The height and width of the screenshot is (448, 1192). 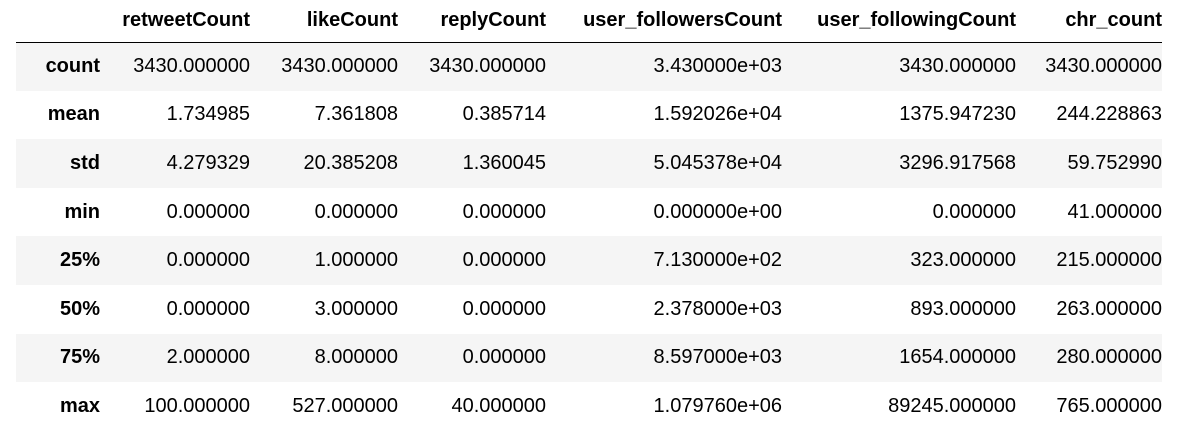 I want to click on table-cell: 3296.917568, so click(x=957, y=162).